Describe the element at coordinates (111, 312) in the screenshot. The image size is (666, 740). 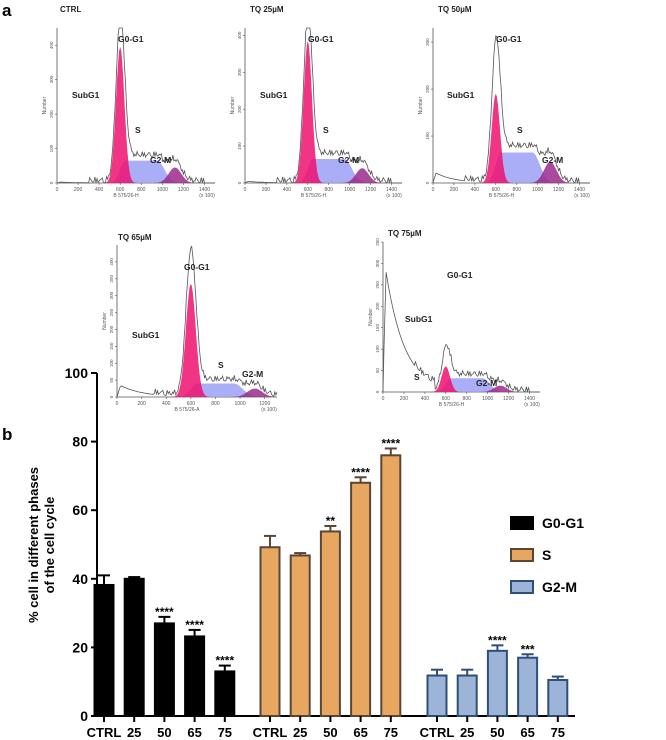
I see `y-tick-label: 250` at that location.